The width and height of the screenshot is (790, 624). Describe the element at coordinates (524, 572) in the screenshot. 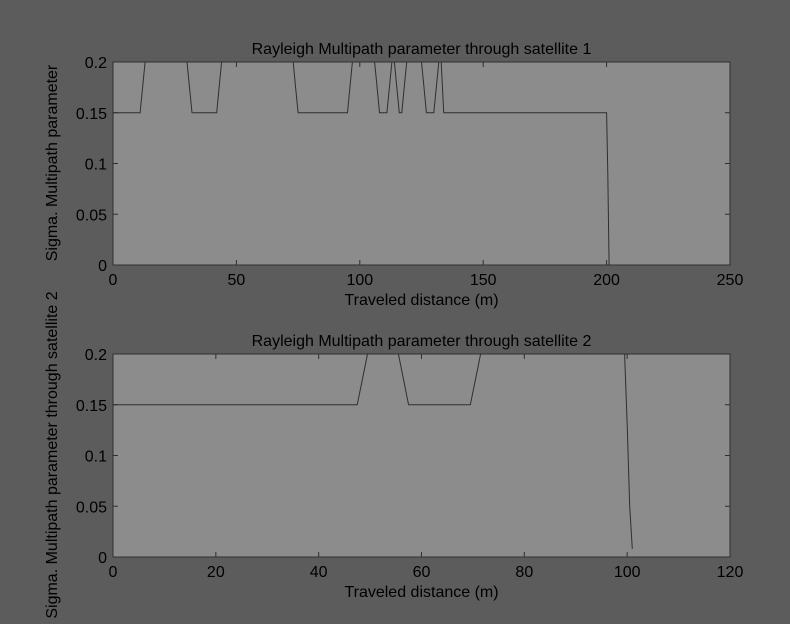

I see `x-tick-label: 80` at that location.